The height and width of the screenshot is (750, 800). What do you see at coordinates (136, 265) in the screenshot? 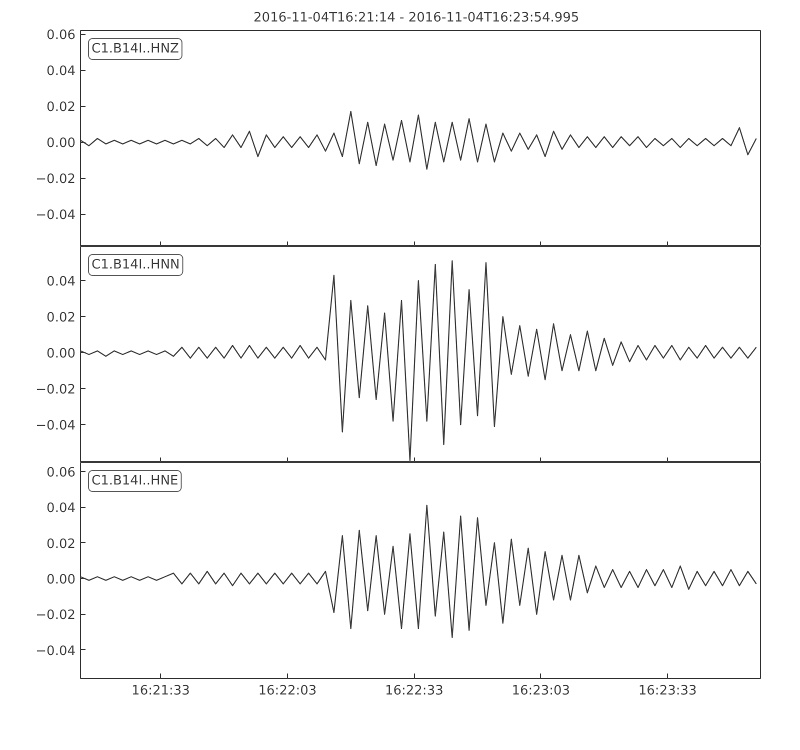
I see `annotation: C1.B14I..HNN` at bounding box center [136, 265].